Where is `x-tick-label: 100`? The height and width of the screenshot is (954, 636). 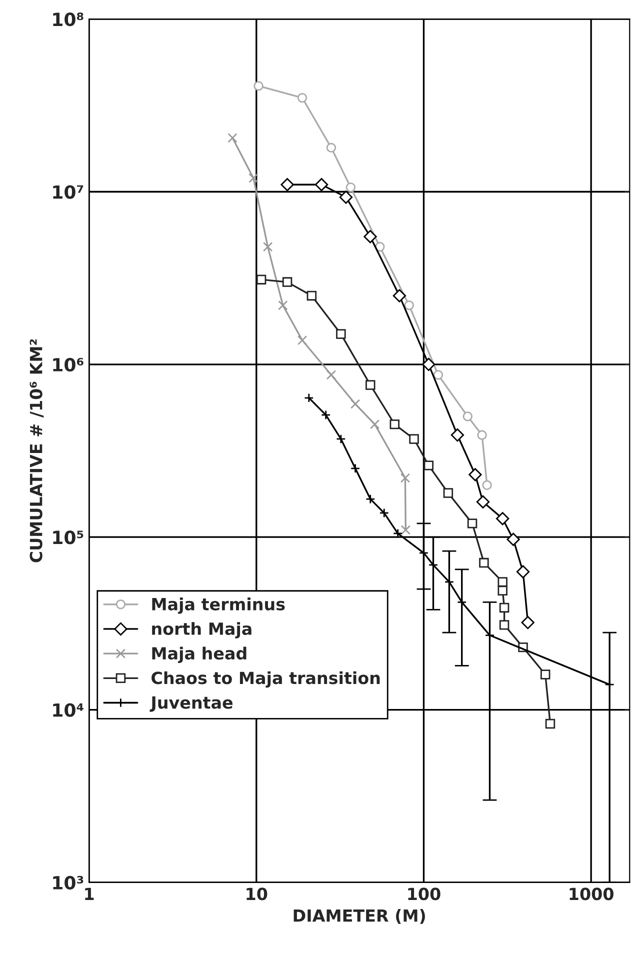 x-tick-label: 100 is located at coordinates (424, 894).